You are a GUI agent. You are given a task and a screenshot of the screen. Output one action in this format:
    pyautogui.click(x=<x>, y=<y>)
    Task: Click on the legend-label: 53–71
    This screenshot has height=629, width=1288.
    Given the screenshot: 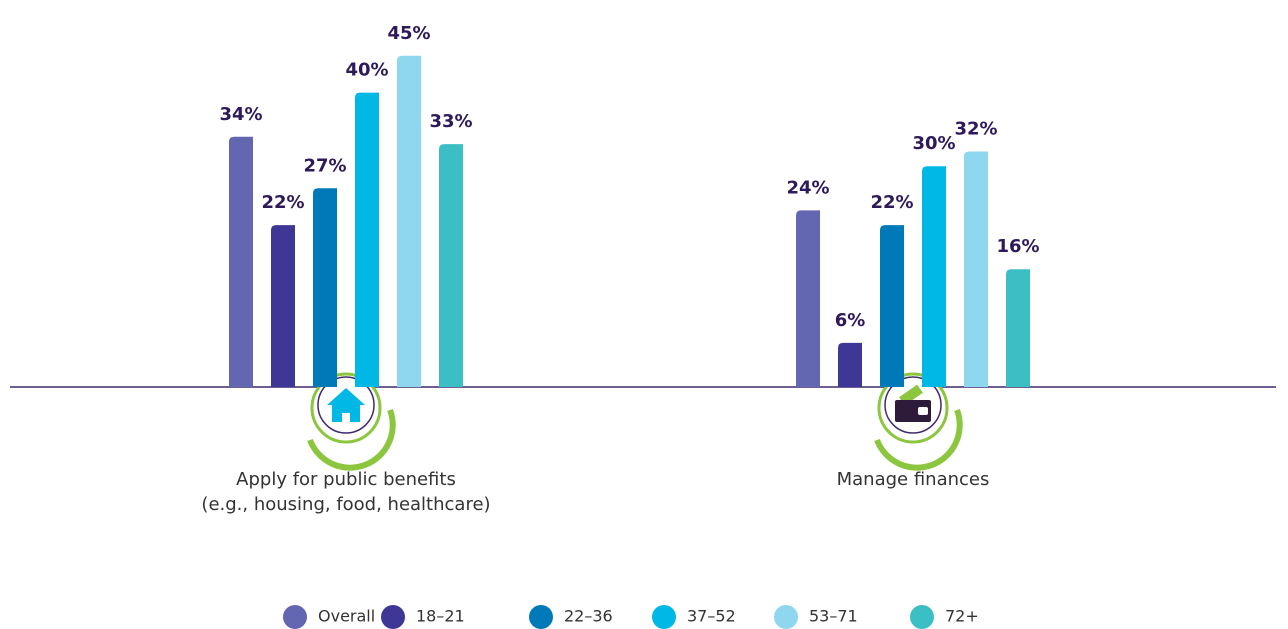 What is the action you would take?
    pyautogui.click(x=833, y=616)
    